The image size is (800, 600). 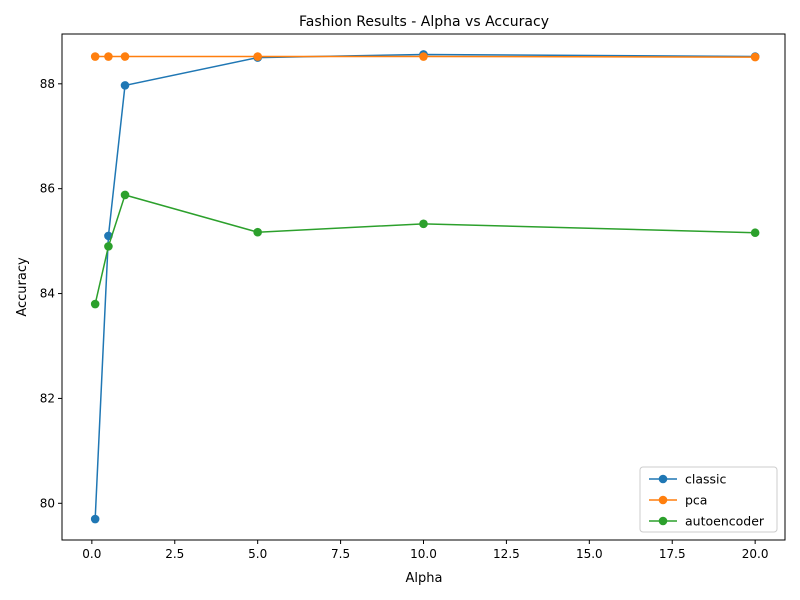 I want to click on x-tick-label: 7.5, so click(x=340, y=554).